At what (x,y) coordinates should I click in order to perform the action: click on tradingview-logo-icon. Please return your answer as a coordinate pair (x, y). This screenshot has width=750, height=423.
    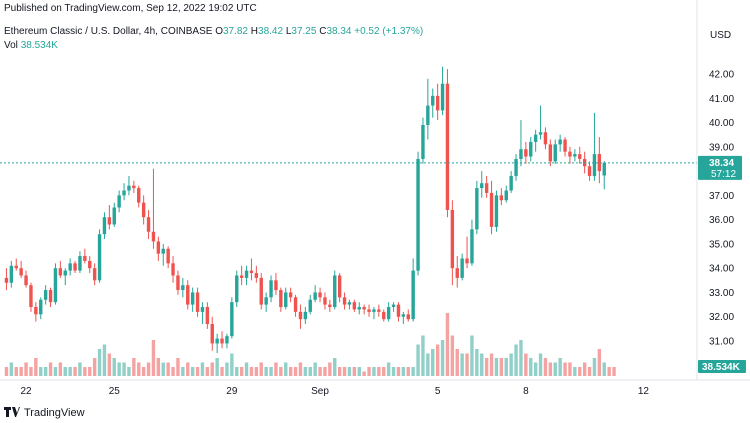
    Looking at the image, I should click on (12, 413).